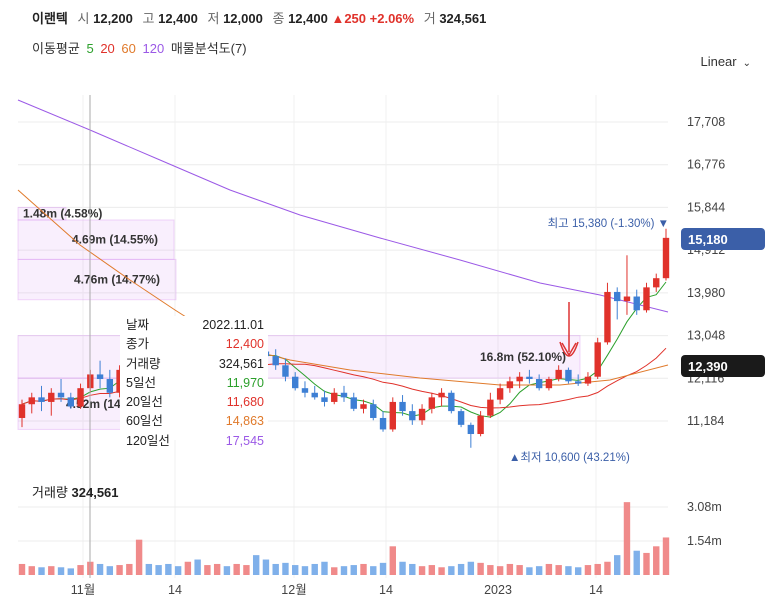  What do you see at coordinates (523, 357) in the screenshot?
I see `volume-profile-label: 16.8m (52.10%)` at bounding box center [523, 357].